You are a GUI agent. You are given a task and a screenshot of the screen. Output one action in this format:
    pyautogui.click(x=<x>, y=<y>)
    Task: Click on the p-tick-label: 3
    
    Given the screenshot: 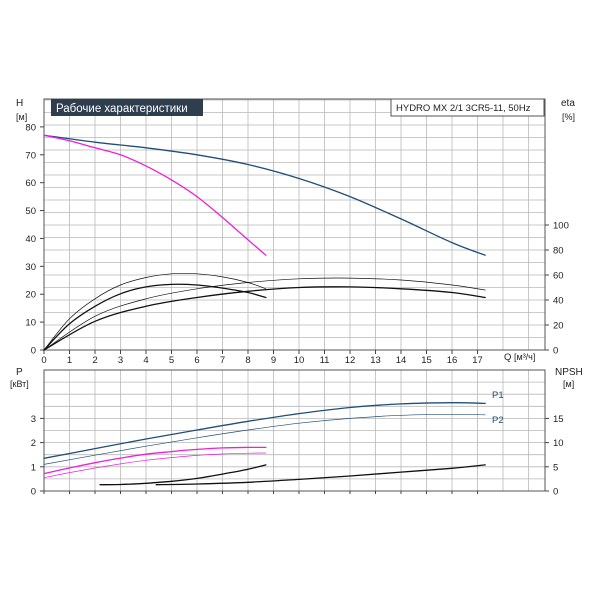 What is the action you would take?
    pyautogui.click(x=33, y=419)
    